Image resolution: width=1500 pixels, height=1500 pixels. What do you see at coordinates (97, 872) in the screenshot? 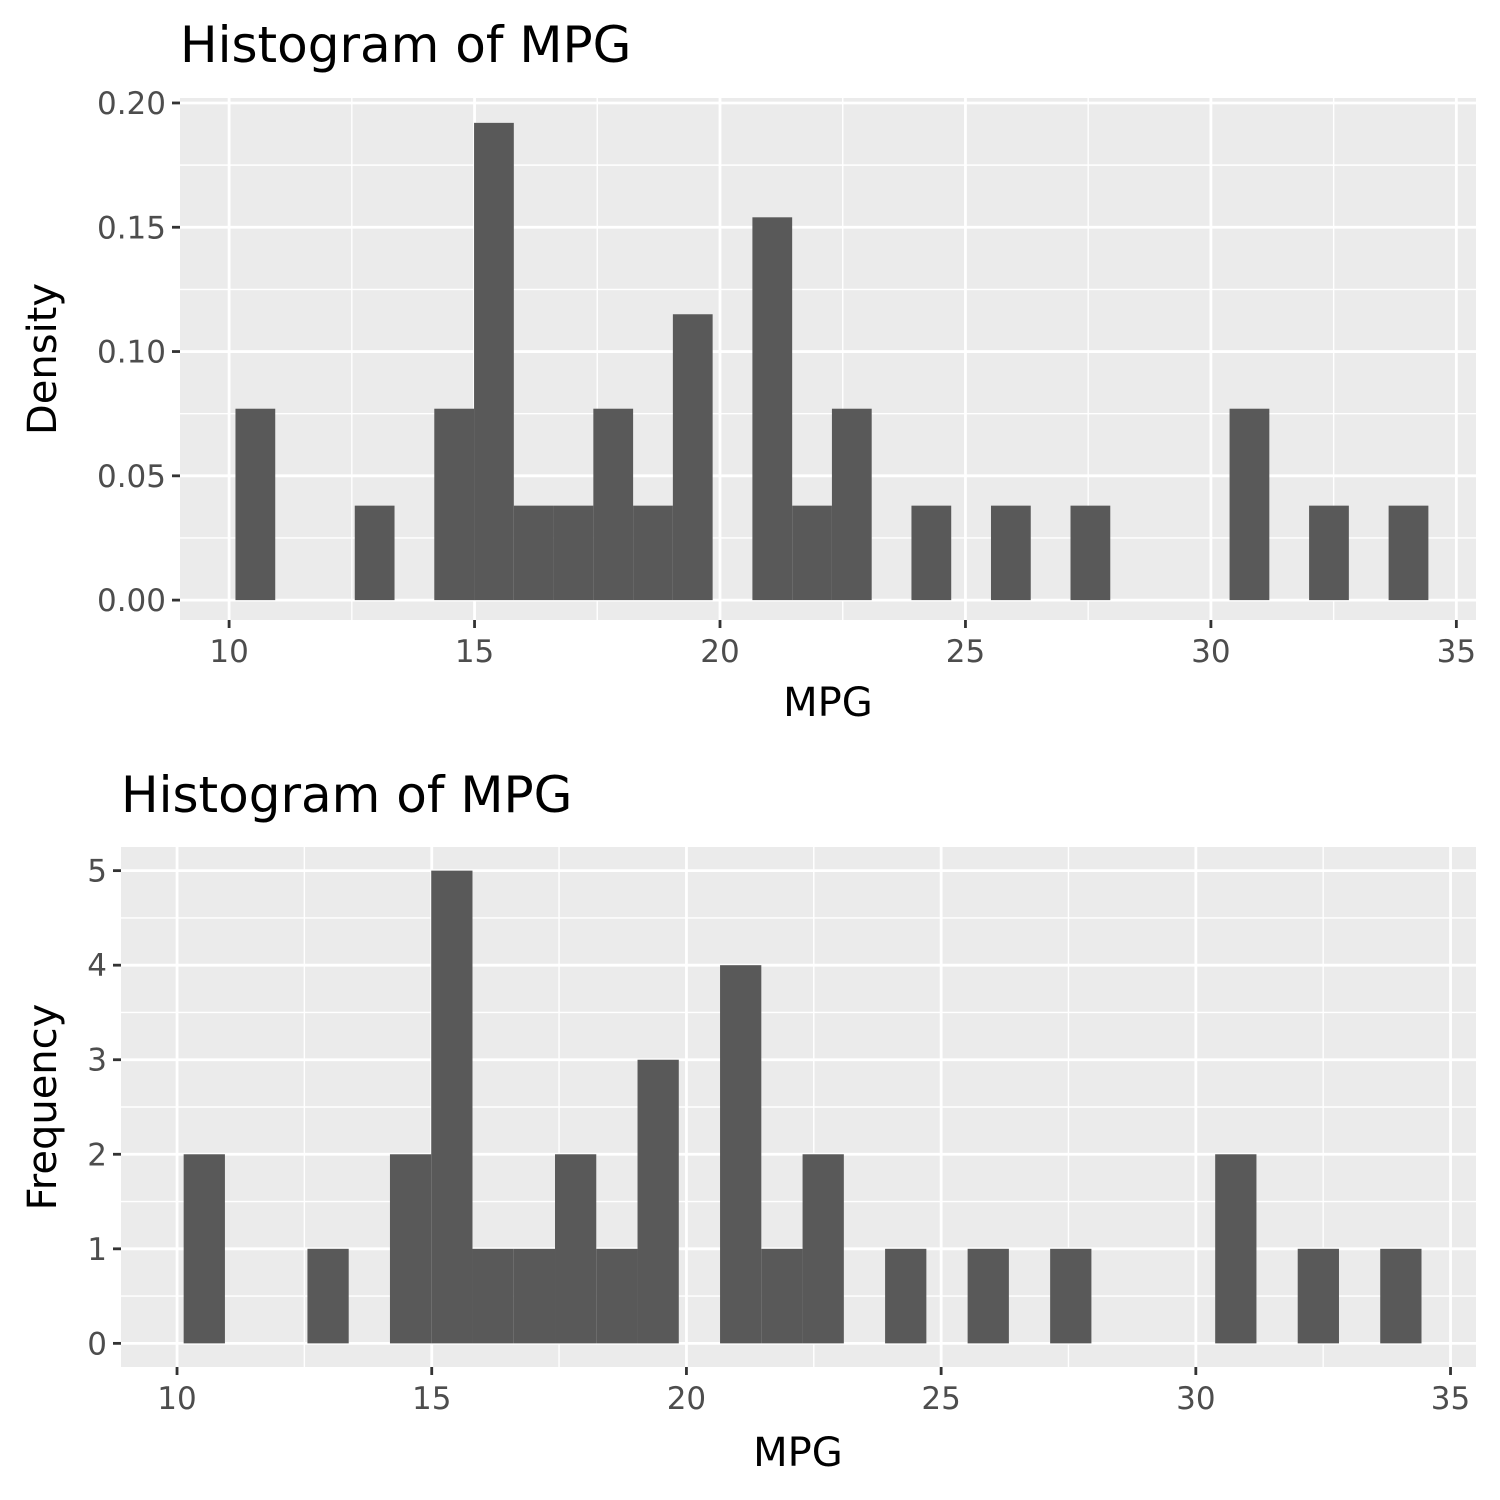
I see `y-tick-label: 5` at bounding box center [97, 872].